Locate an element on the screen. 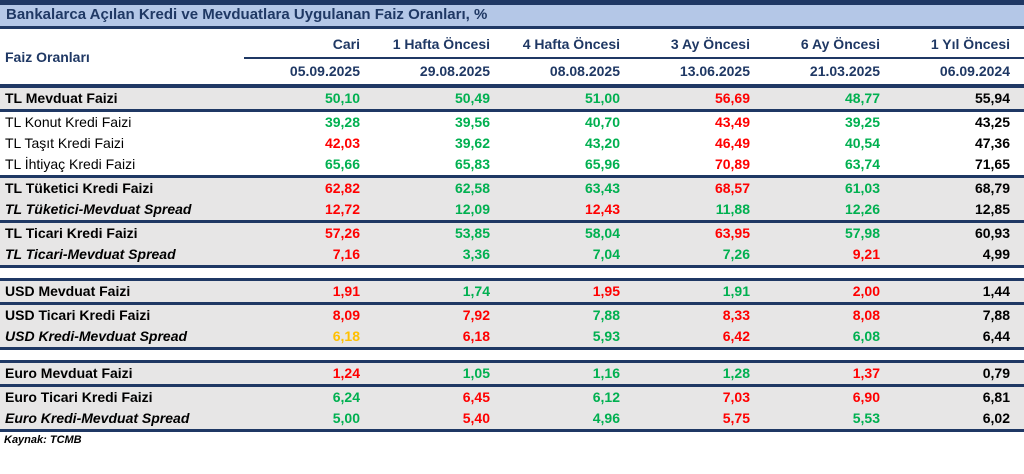  row-label: USD Mevduat Faizi is located at coordinates (122, 292).